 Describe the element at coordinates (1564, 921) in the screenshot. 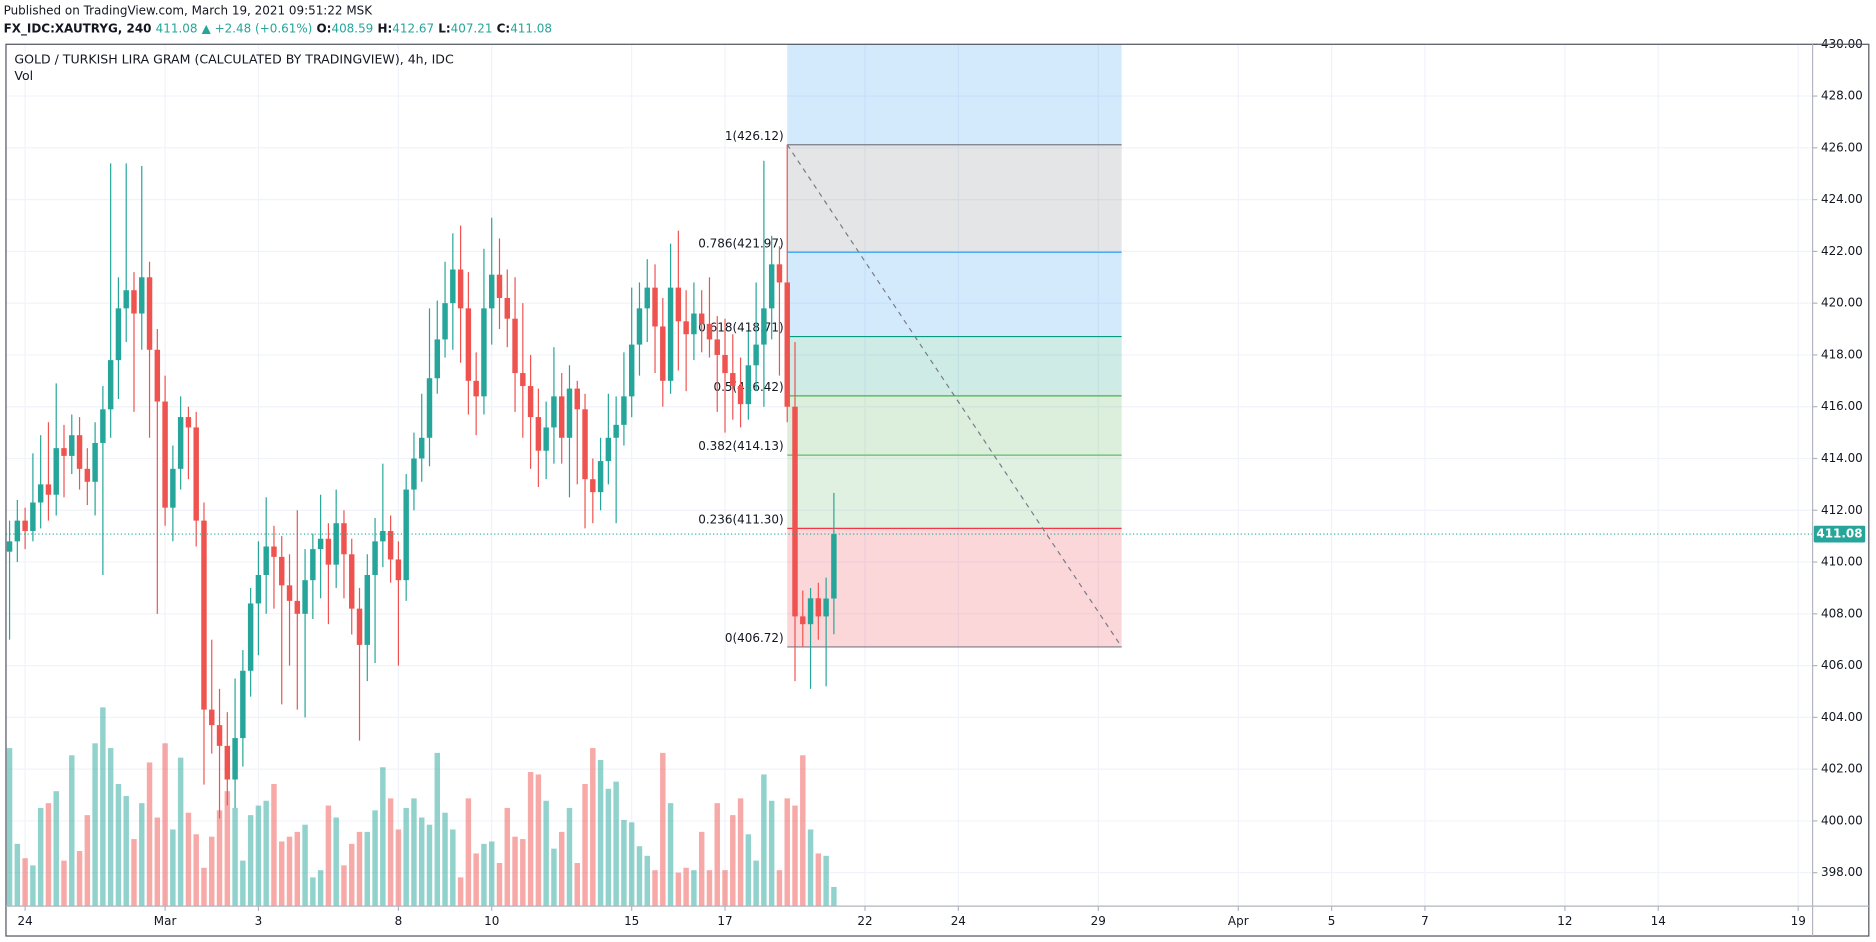

I see `x-tick-label: 12` at that location.